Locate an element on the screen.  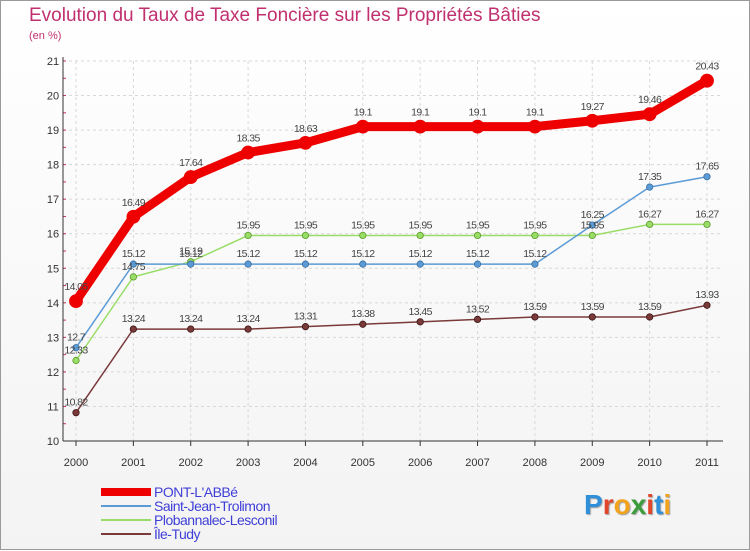
y-tick-label: 18 is located at coordinates (53, 166).